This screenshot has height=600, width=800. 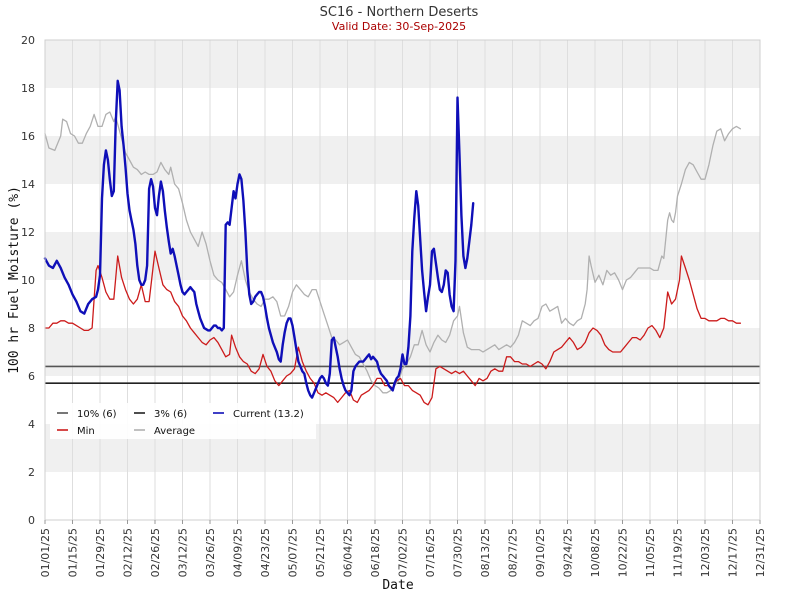 What do you see at coordinates (733, 552) in the screenshot?
I see `x-tick-label: 12/17/25` at bounding box center [733, 552].